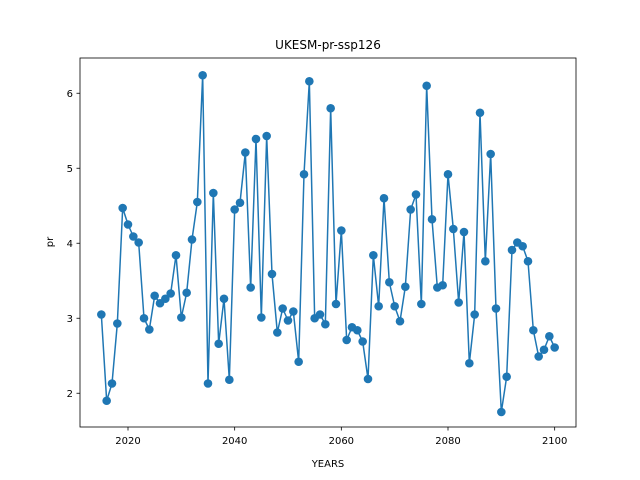  I want to click on chart-title: UKESM-pr-ssp126, so click(328, 45).